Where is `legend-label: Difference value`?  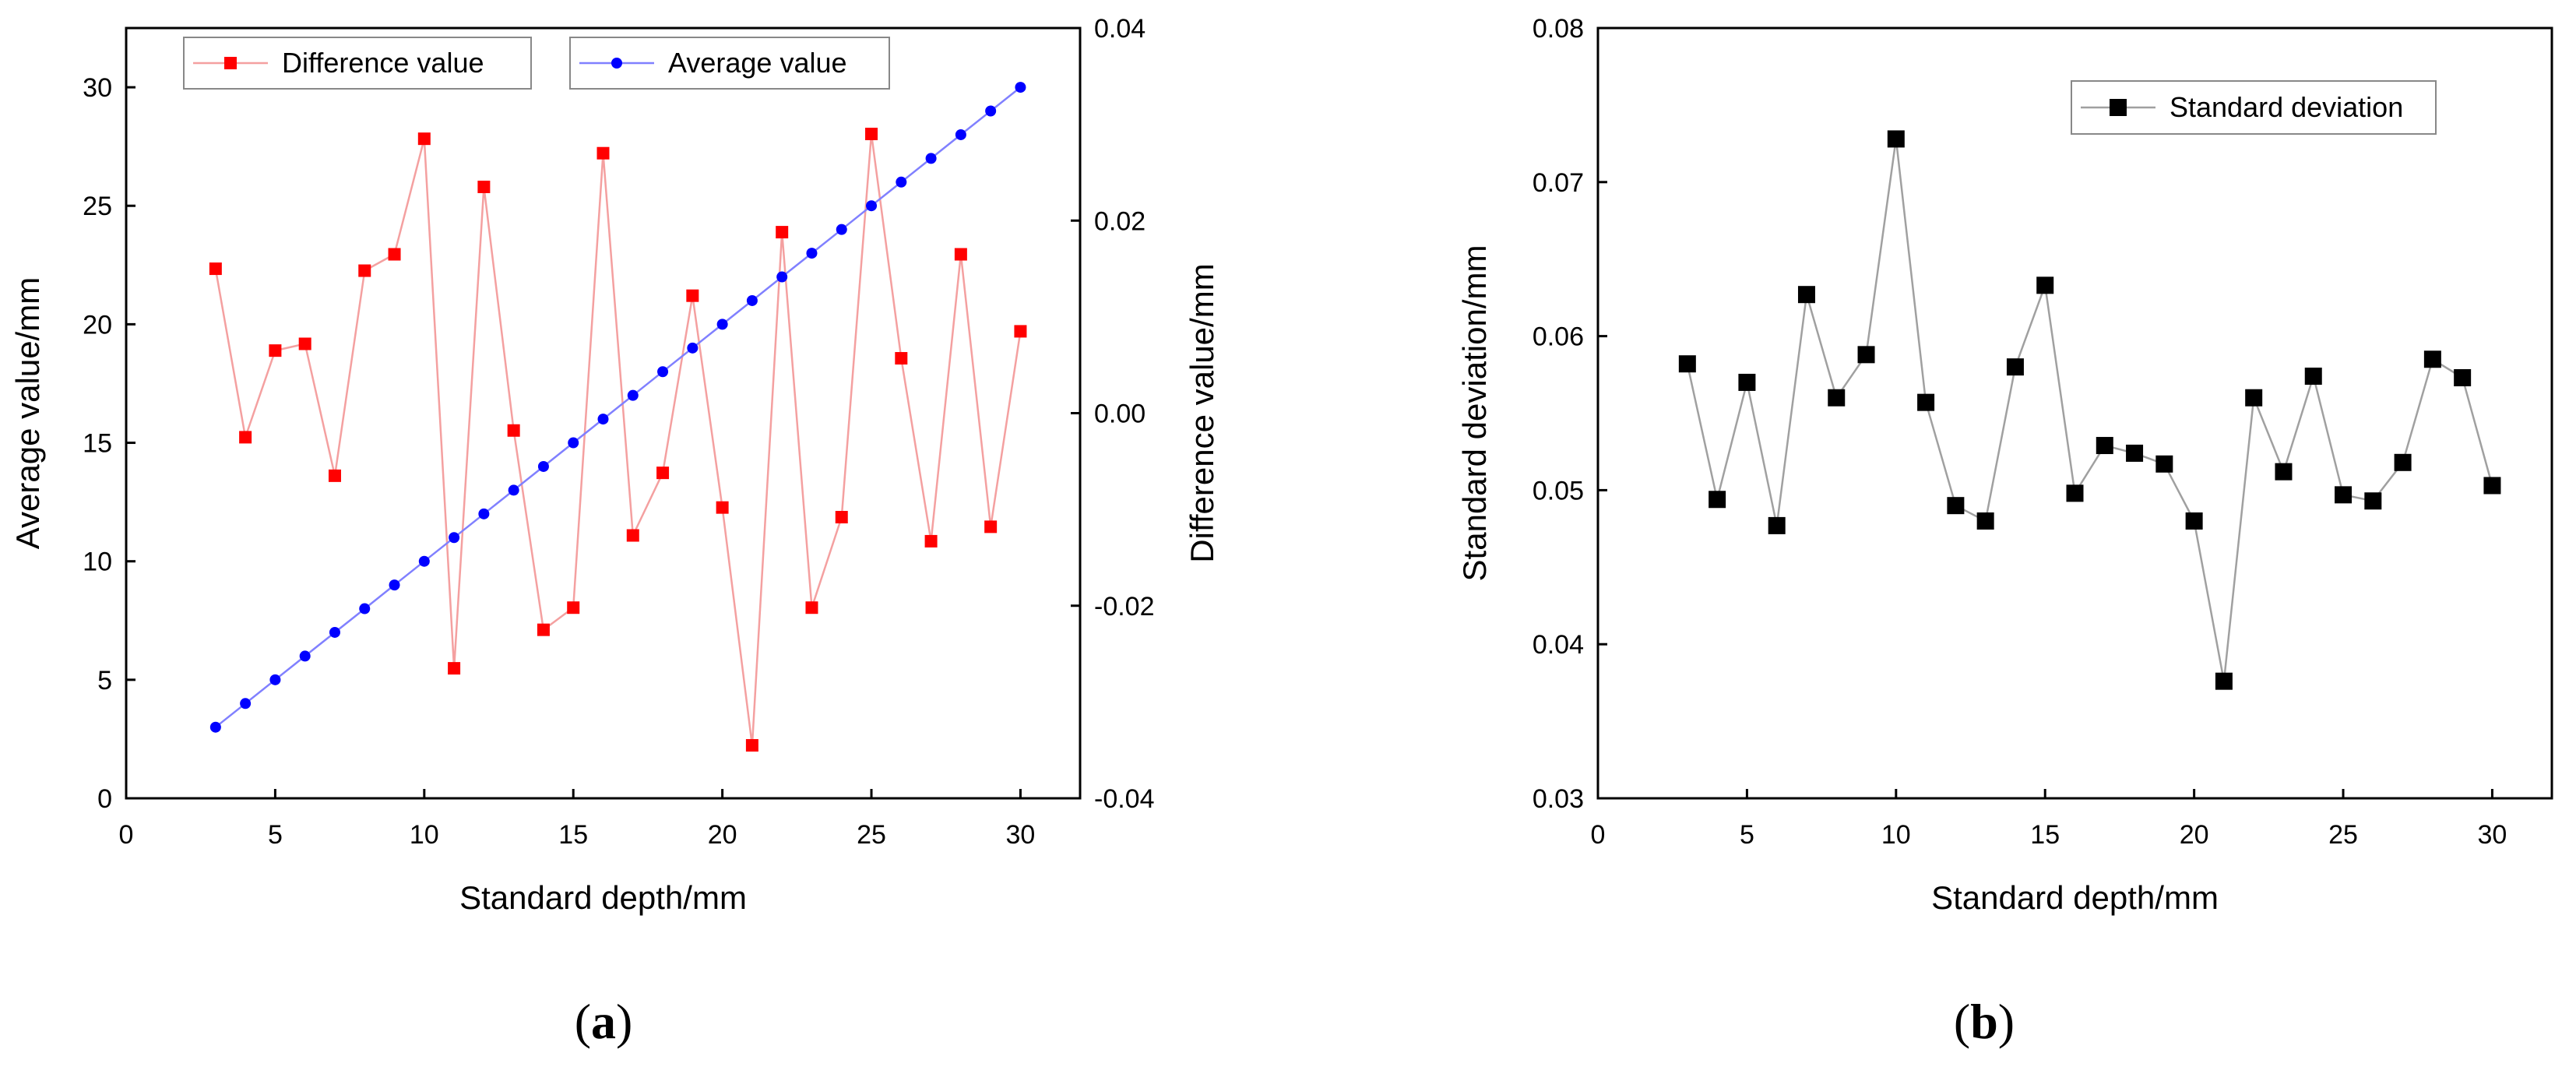
legend-label: Difference value is located at coordinates (383, 63).